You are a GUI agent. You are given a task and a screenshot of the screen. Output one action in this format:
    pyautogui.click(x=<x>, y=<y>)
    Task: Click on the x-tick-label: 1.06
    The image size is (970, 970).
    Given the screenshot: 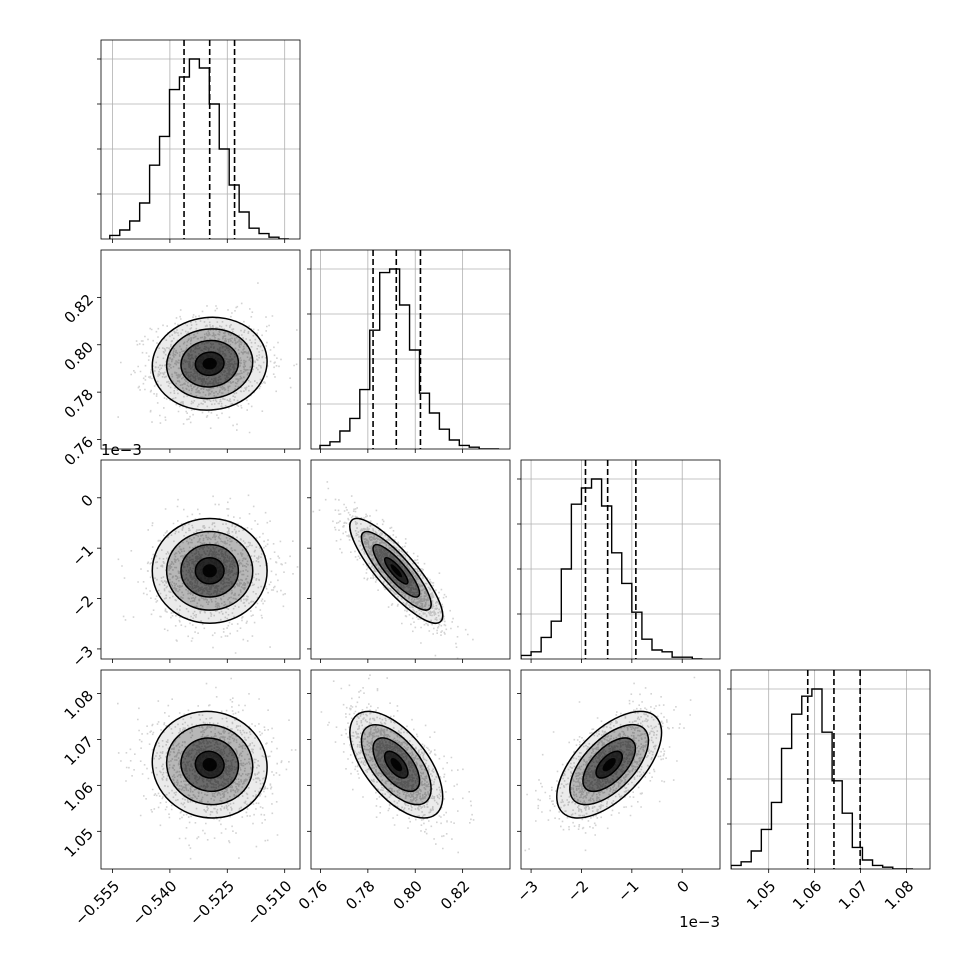 What is the action you would take?
    pyautogui.click(x=807, y=895)
    